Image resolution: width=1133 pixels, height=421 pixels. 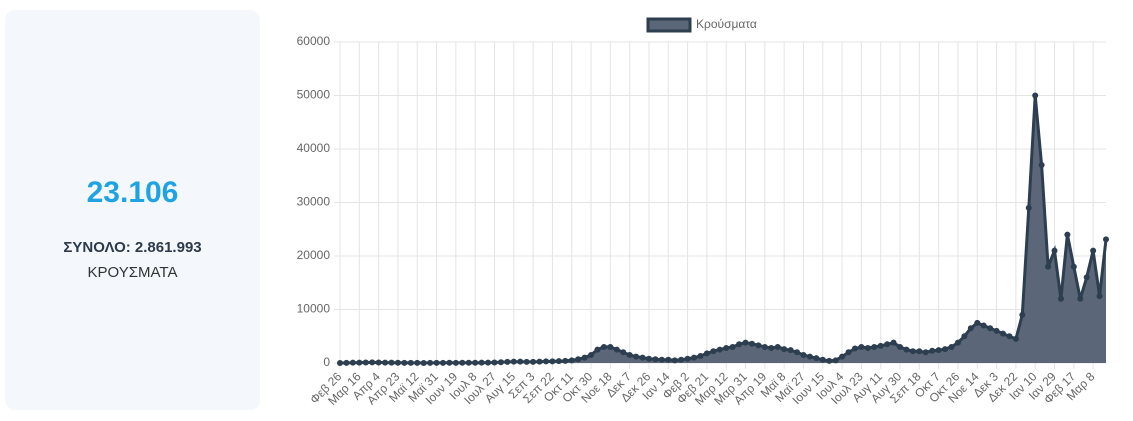 I want to click on legend-swatch, so click(x=669, y=25).